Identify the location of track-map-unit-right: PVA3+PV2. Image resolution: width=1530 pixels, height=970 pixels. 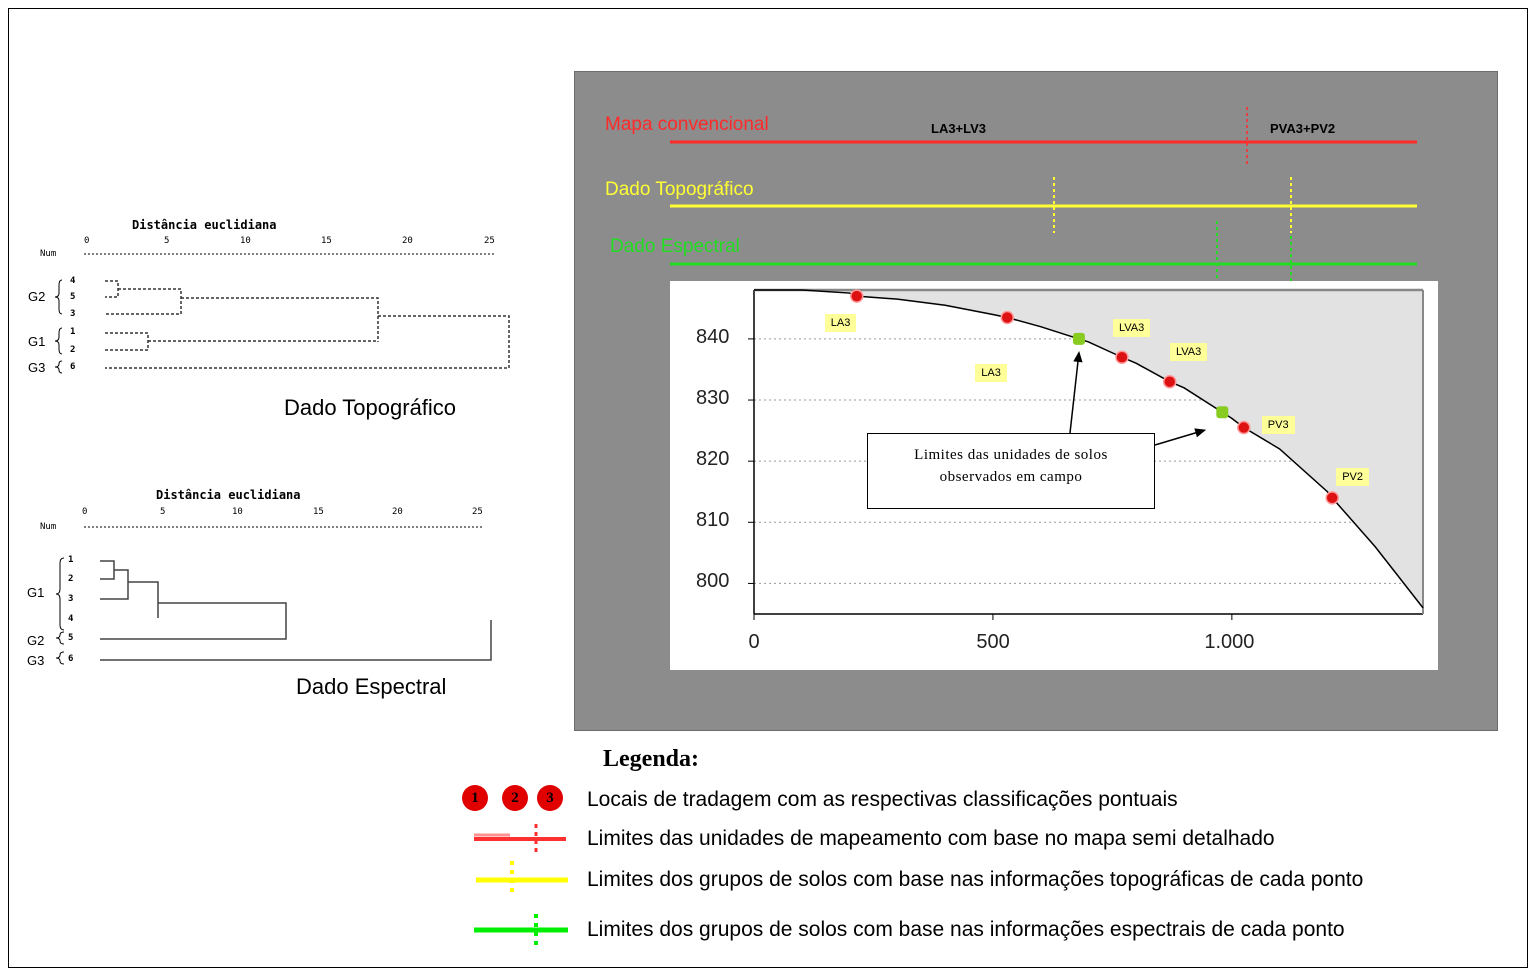
(1303, 128).